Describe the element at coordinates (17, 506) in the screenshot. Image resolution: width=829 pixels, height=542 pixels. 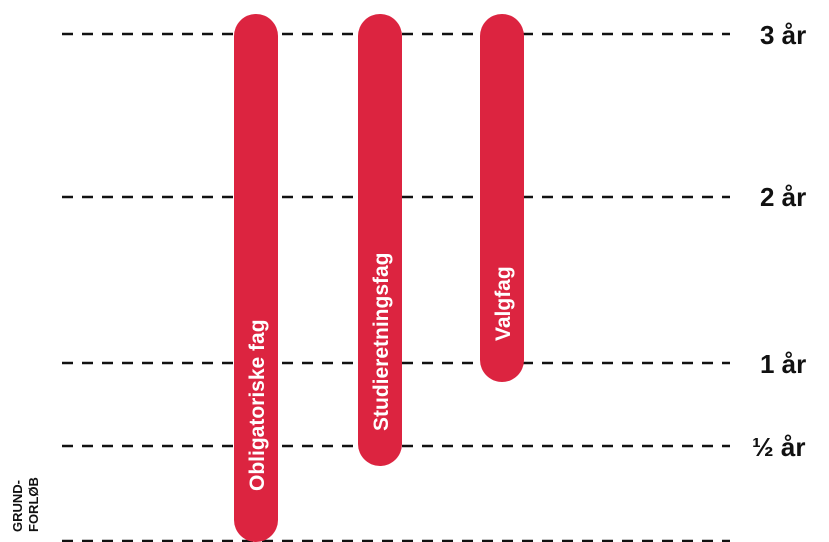
I see `grundforloeb-line1: GRUND-` at that location.